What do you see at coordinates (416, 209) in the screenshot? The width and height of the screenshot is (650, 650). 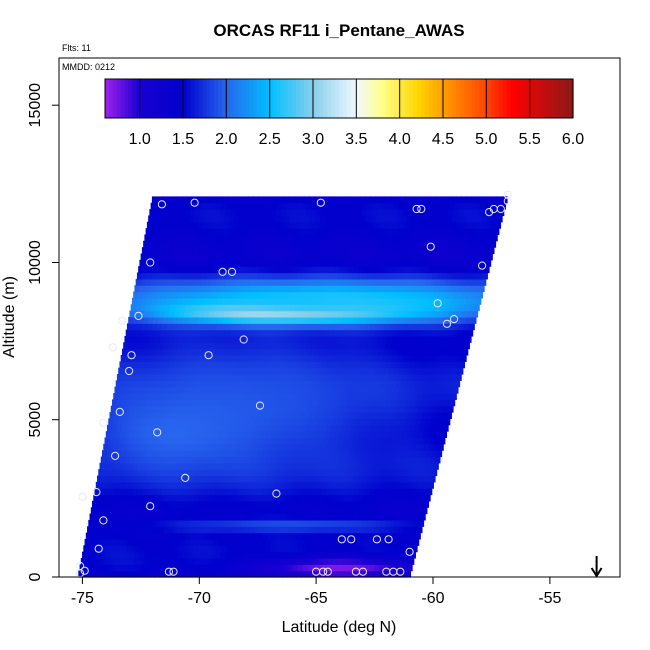 I see `sample-point` at bounding box center [416, 209].